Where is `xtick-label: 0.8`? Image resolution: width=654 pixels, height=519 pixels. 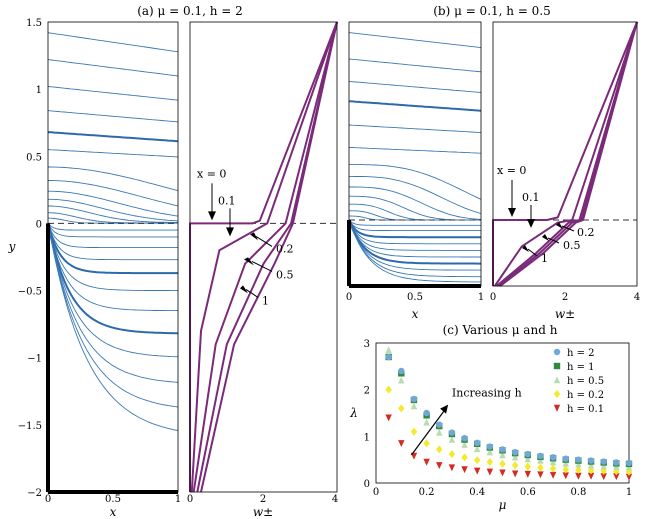
xtick-label: 0.8 is located at coordinates (578, 492).